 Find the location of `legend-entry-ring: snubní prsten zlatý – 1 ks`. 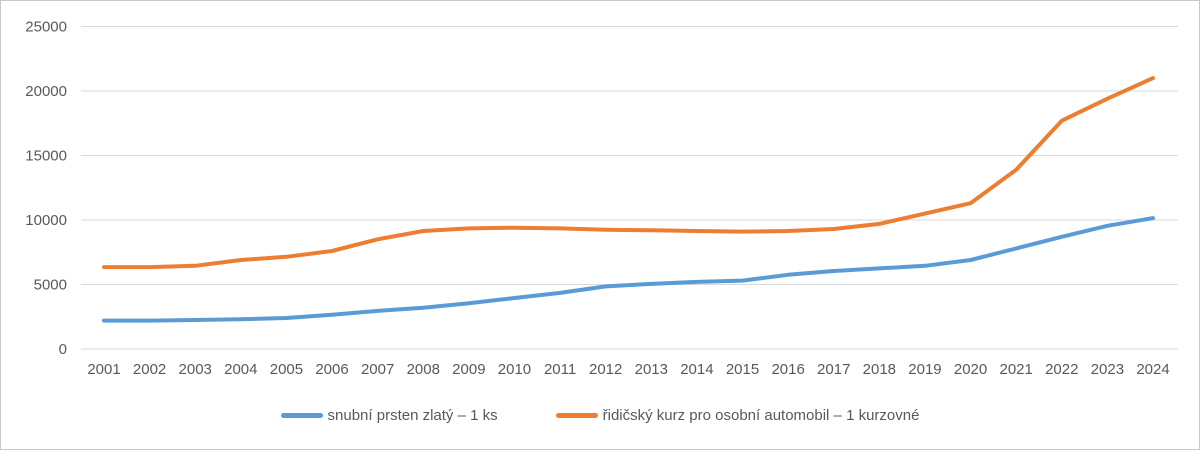

legend-entry-ring: snubní prsten zlatý – 1 ks is located at coordinates (389, 415).